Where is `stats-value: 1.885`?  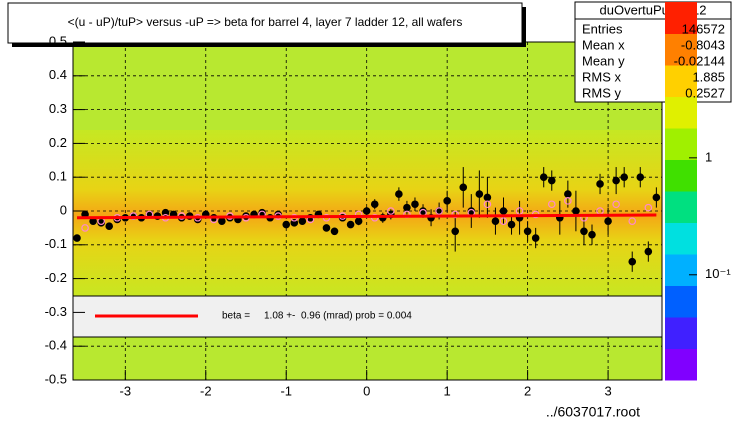
stats-value: 1.885 is located at coordinates (708, 76).